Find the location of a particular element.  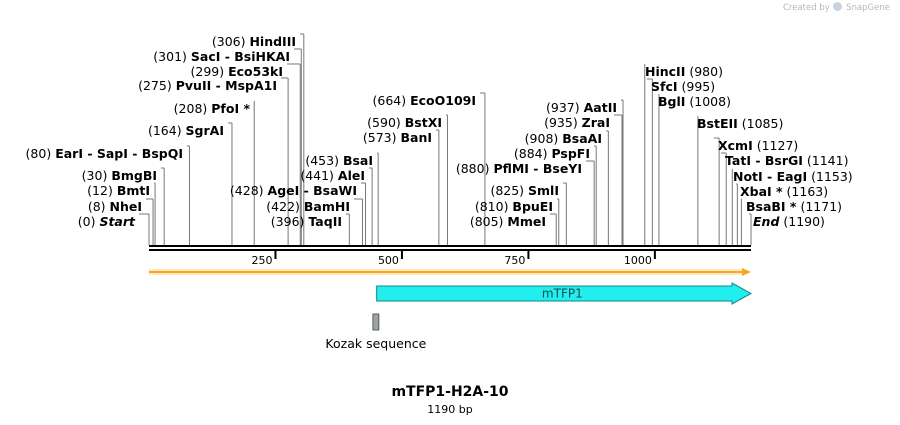

site-bani: (573) BanI is located at coordinates (401, 187).